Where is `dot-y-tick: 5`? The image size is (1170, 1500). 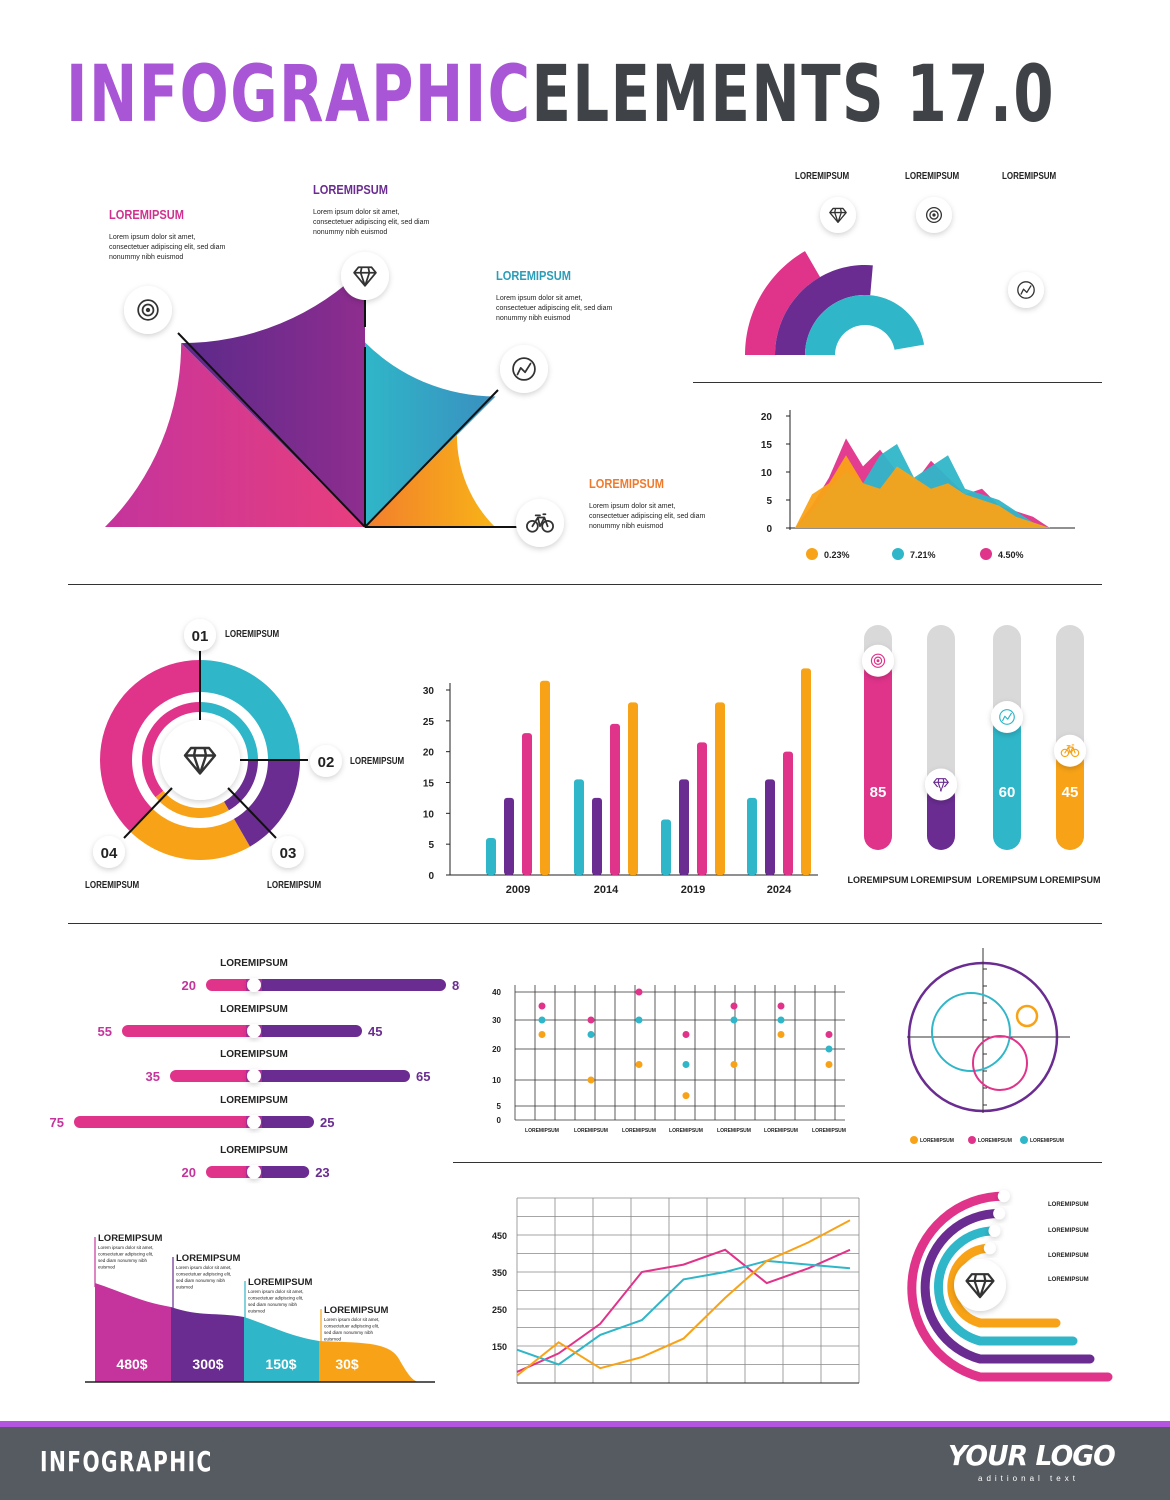
dot-y-tick: 5 is located at coordinates (499, 1106).